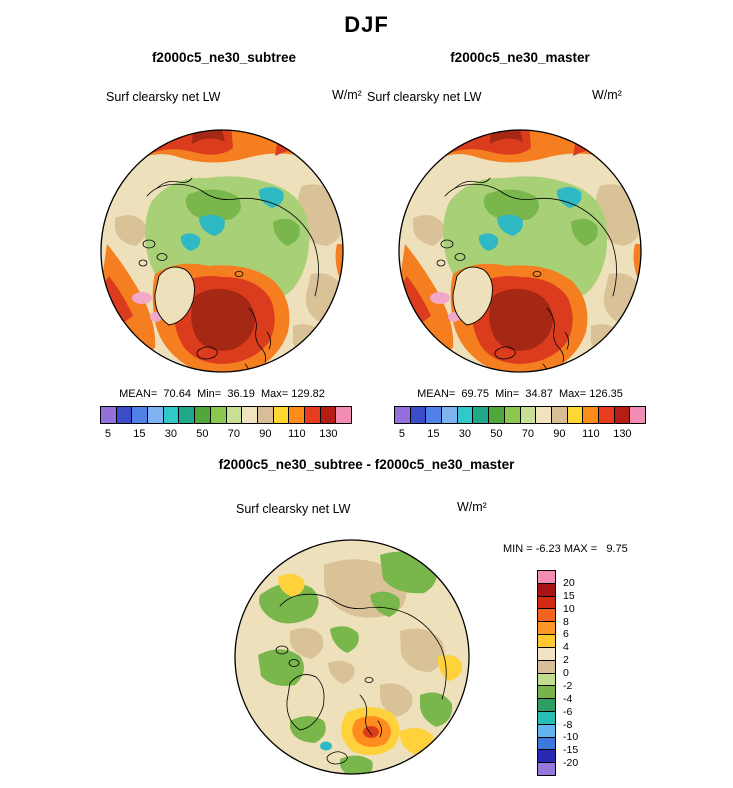  Describe the element at coordinates (566, 634) in the screenshot. I see `colorbar-tick-label: 6` at that location.